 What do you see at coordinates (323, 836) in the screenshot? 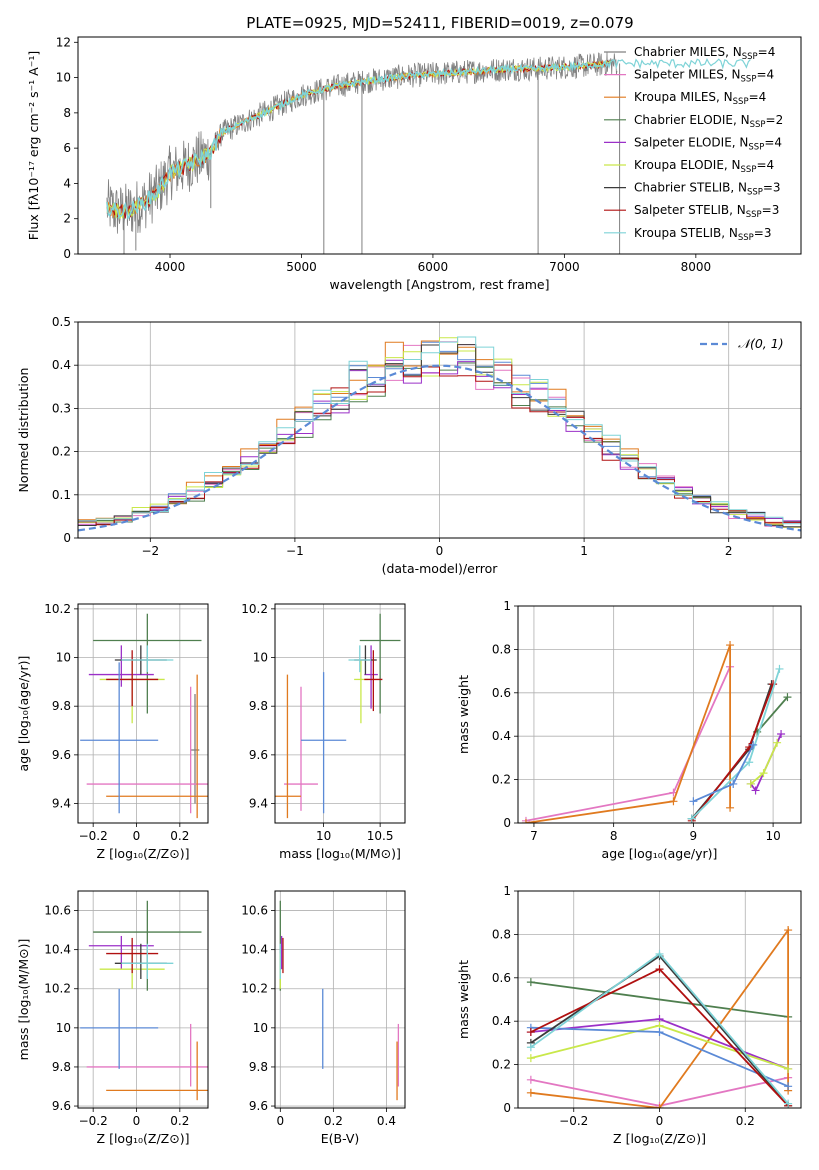
I see `x-tick-label: 10` at bounding box center [323, 836].